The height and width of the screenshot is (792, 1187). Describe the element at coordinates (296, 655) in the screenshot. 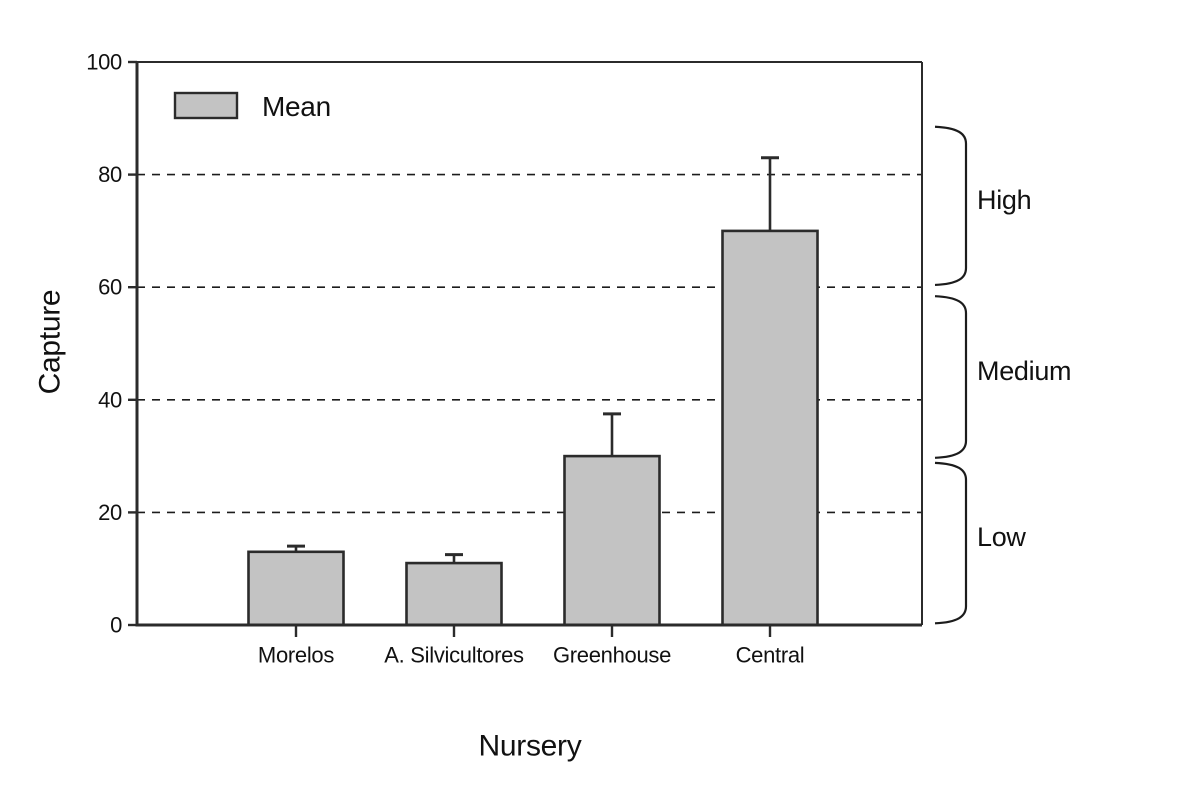

I see `x-tick-label-0: Morelos` at that location.